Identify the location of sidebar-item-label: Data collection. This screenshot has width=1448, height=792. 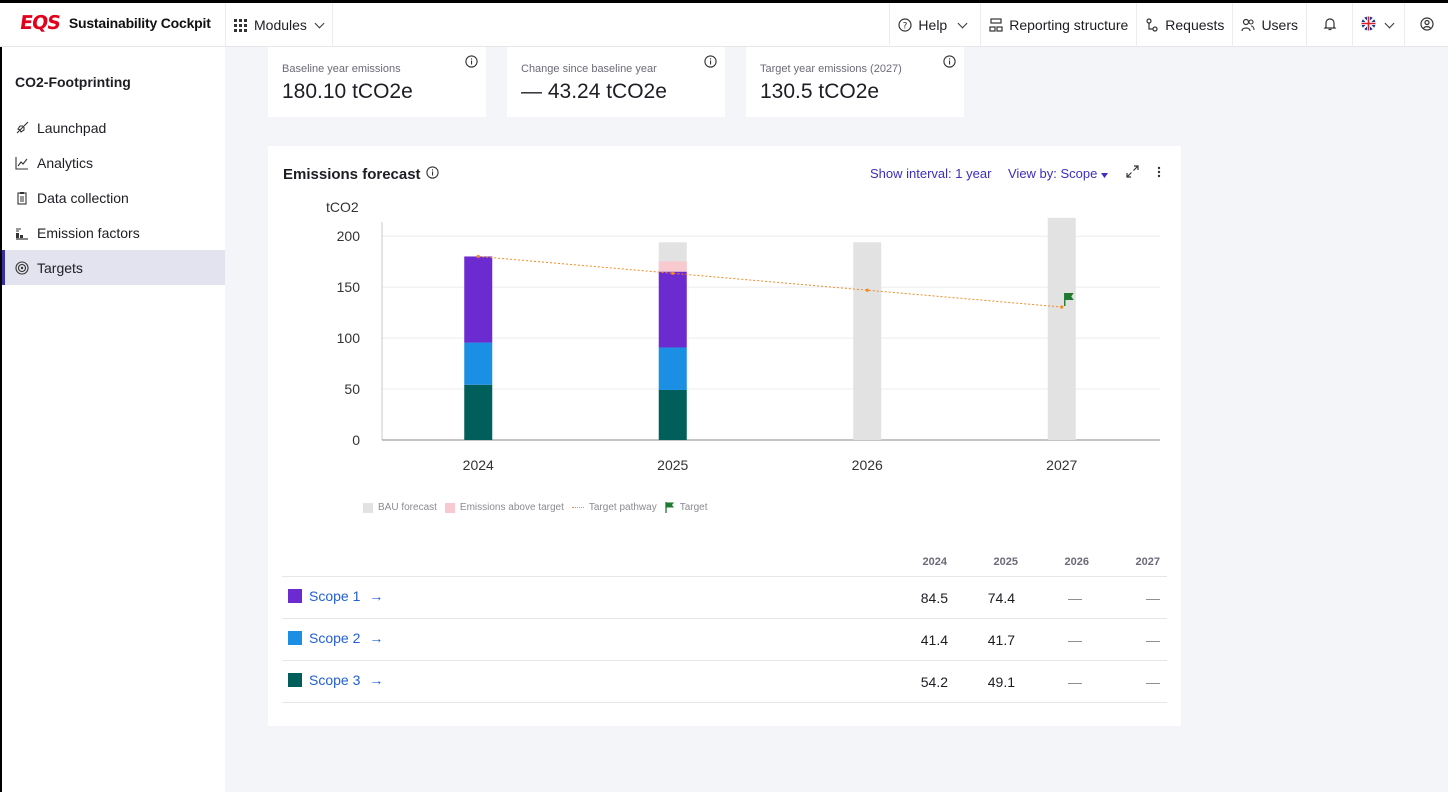
(83, 197).